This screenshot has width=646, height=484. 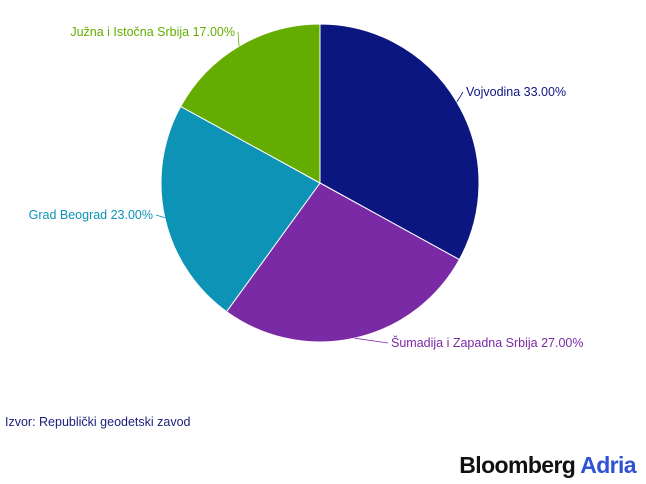 What do you see at coordinates (98, 422) in the screenshot?
I see `source-note: Izvor: Republički geodetski zavod` at bounding box center [98, 422].